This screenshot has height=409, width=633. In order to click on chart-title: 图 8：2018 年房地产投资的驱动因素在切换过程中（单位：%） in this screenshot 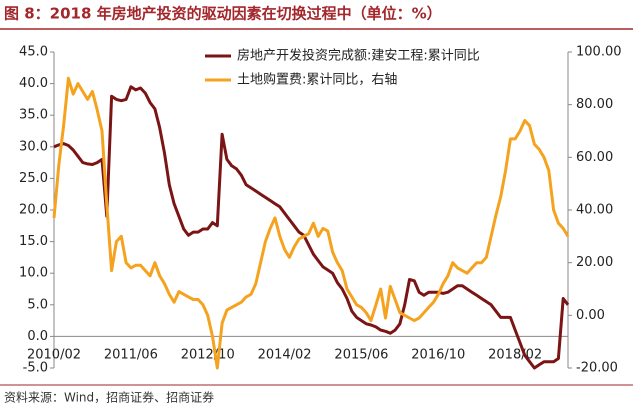, I will do `click(223, 14)`.